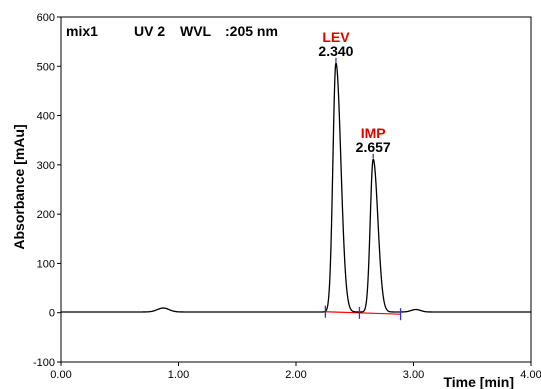 The height and width of the screenshot is (389, 541). I want to click on integration-markers, so click(363, 313).